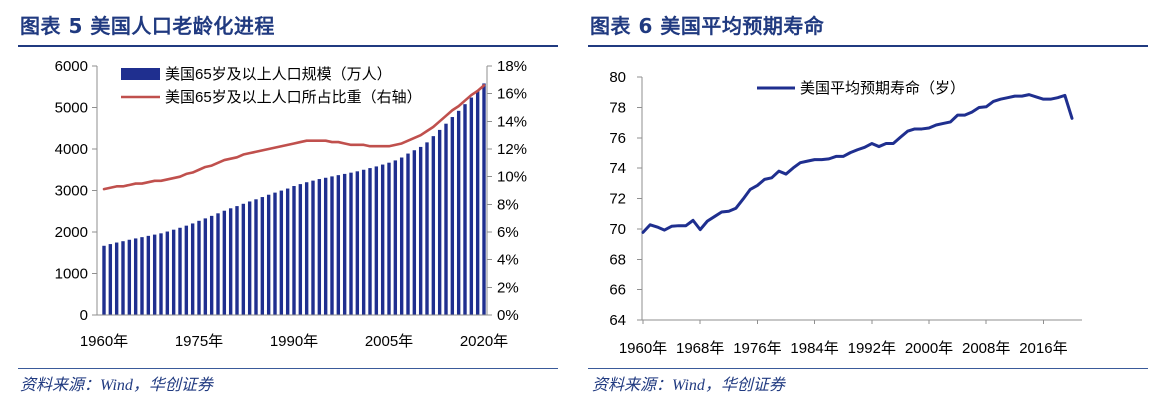 The width and height of the screenshot is (1163, 407). I want to click on right-y-tick-label: 16%, so click(512, 94).